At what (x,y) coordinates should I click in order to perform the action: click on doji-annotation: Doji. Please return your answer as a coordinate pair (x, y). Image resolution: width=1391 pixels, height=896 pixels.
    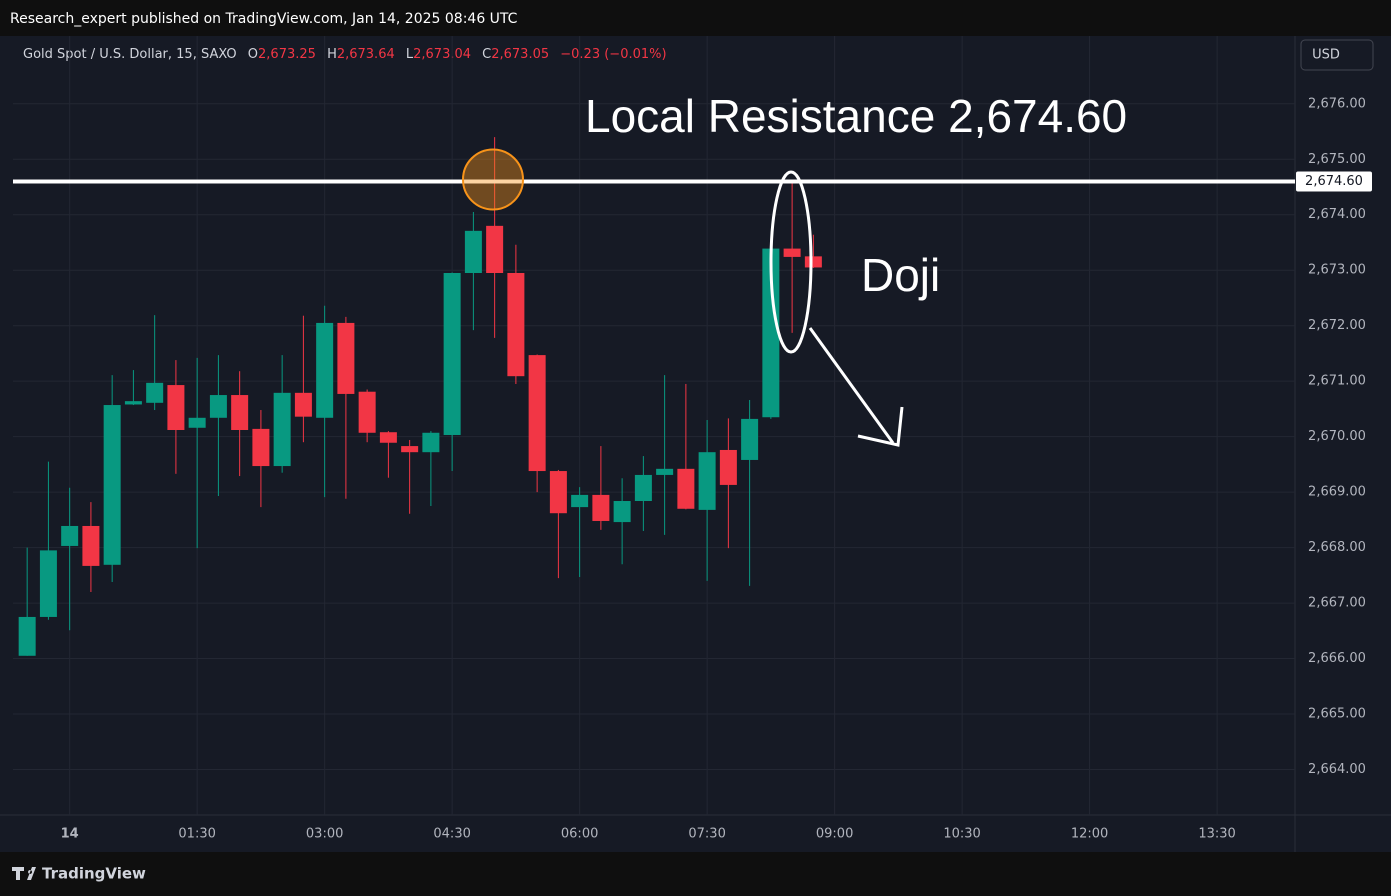
    Looking at the image, I should click on (900, 275).